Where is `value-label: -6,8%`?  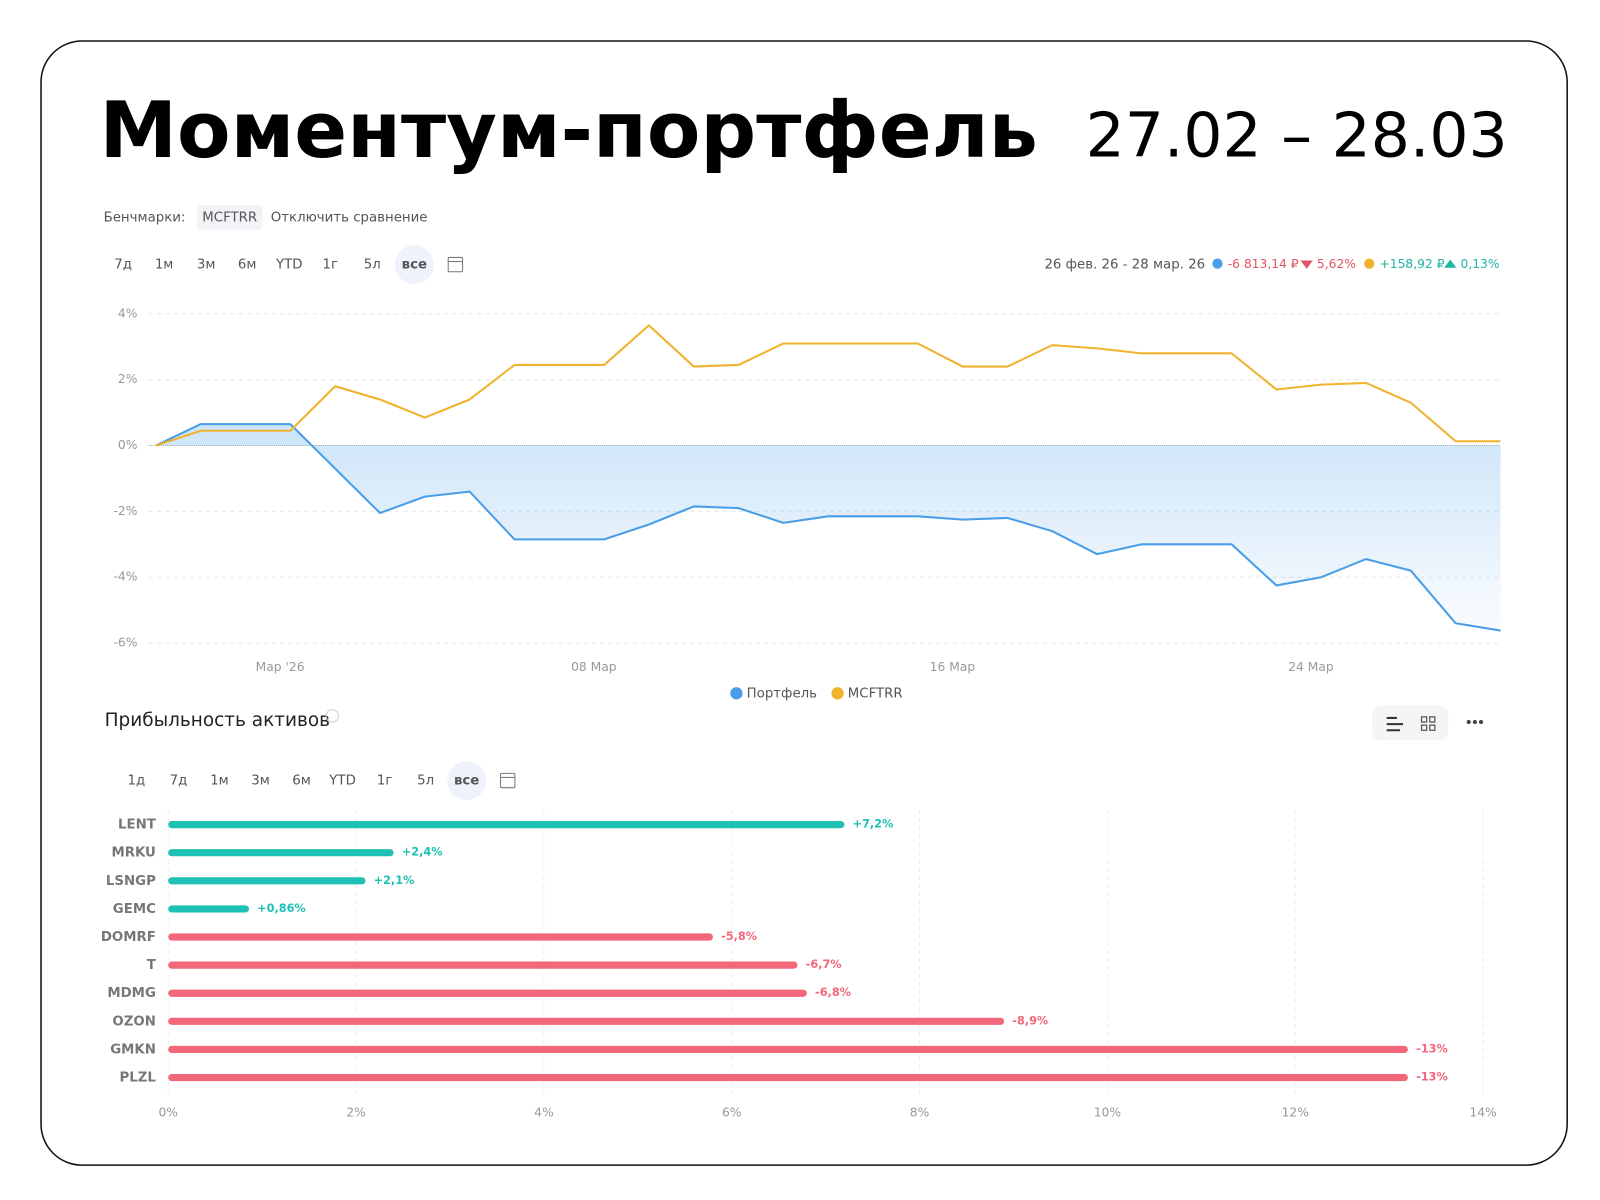
value-label: -6,8% is located at coordinates (833, 992).